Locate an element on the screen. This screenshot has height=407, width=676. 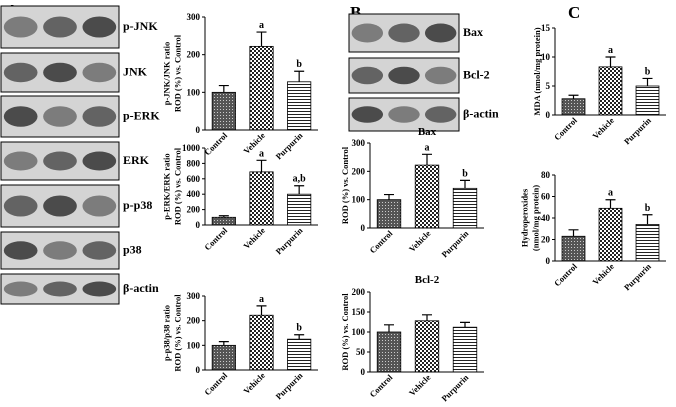
y-tick-label: 150 is located at coordinates (359, 312).